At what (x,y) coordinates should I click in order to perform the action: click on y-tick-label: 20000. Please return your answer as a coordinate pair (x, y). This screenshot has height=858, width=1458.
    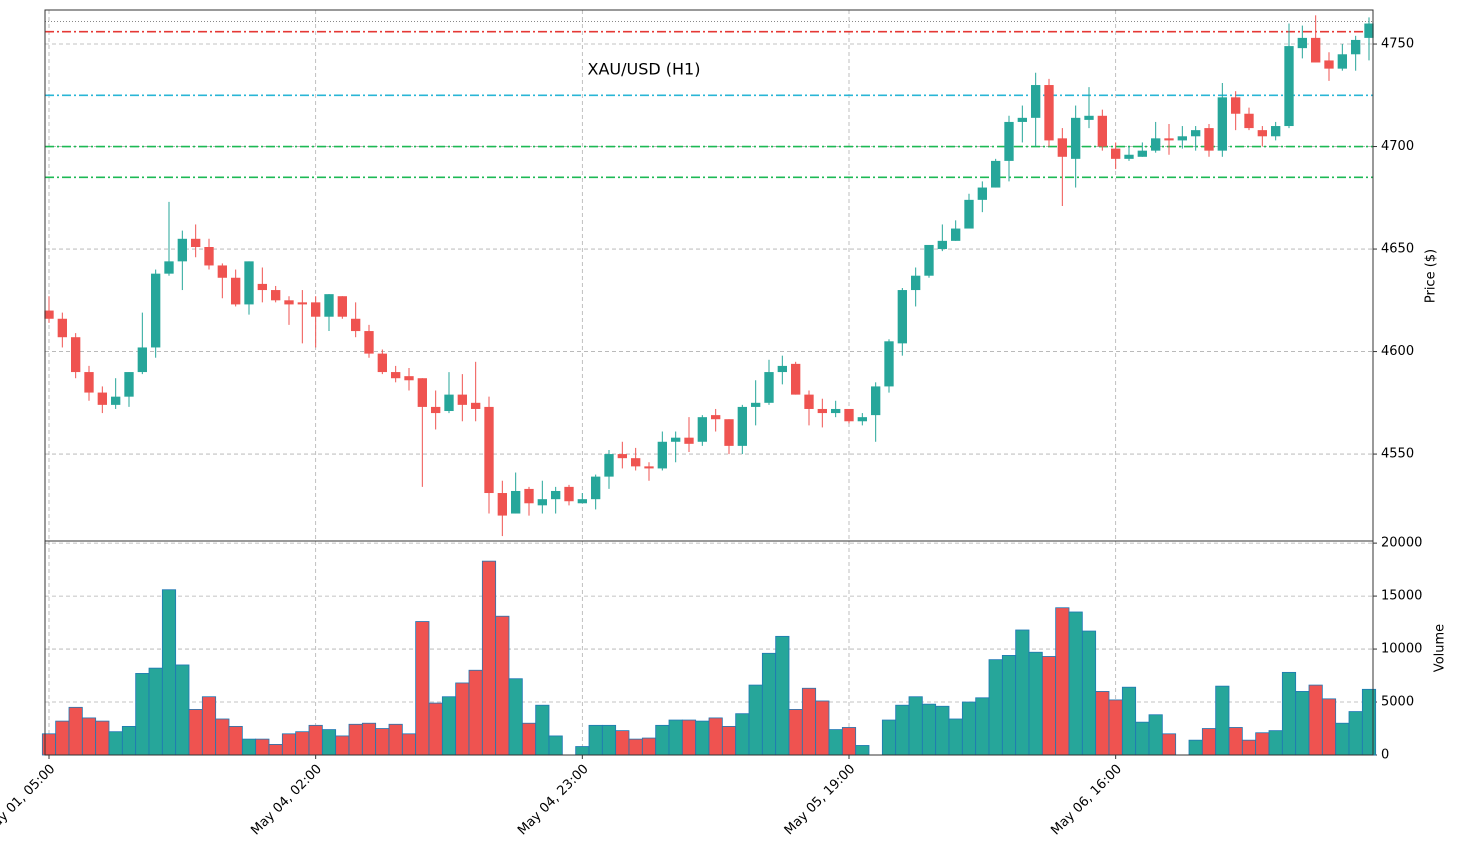
    Looking at the image, I should click on (1401, 543).